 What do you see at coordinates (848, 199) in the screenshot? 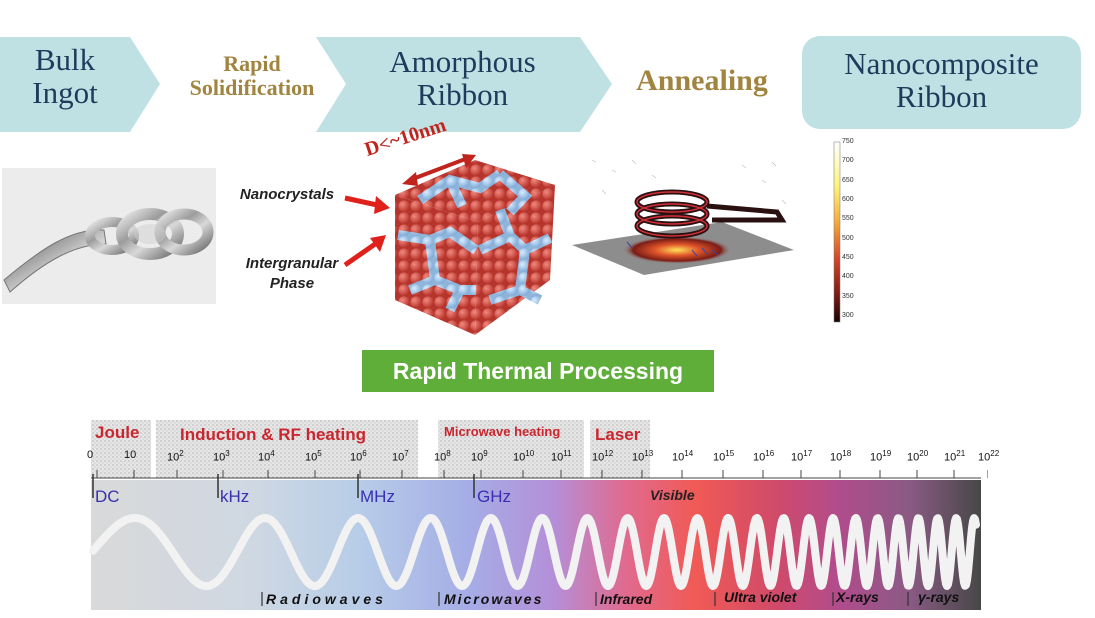
I see `colorbar-tick: 600` at bounding box center [848, 199].